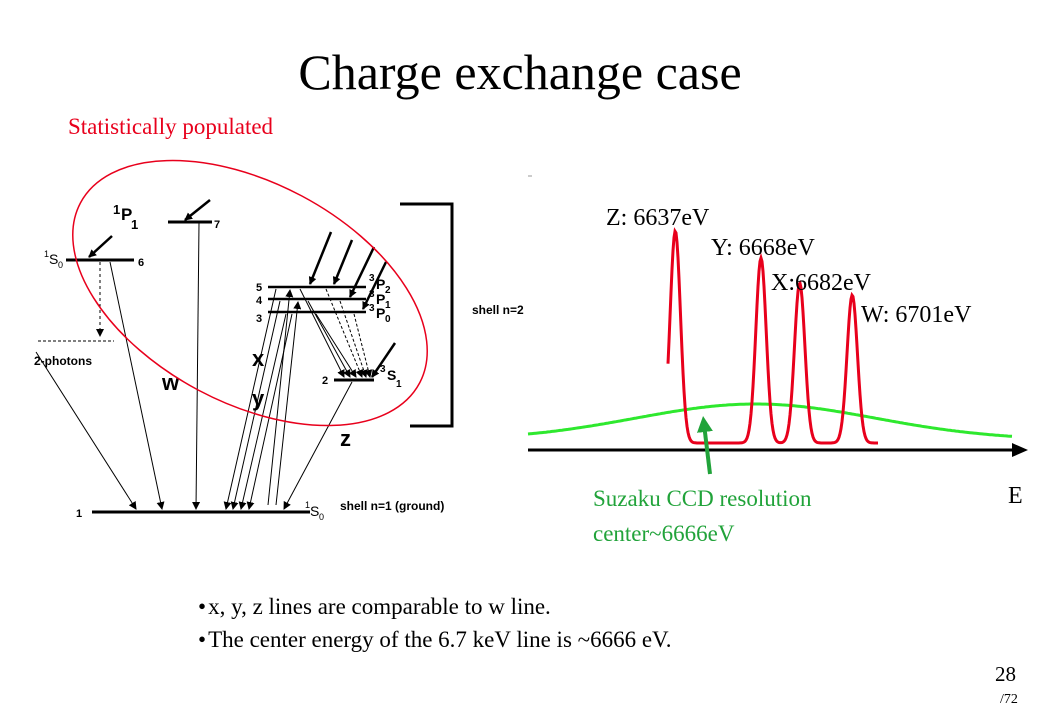 Image resolution: width=1040 pixels, height=720 pixels. I want to click on slide-subtitle: Statistically populated, so click(171, 126).